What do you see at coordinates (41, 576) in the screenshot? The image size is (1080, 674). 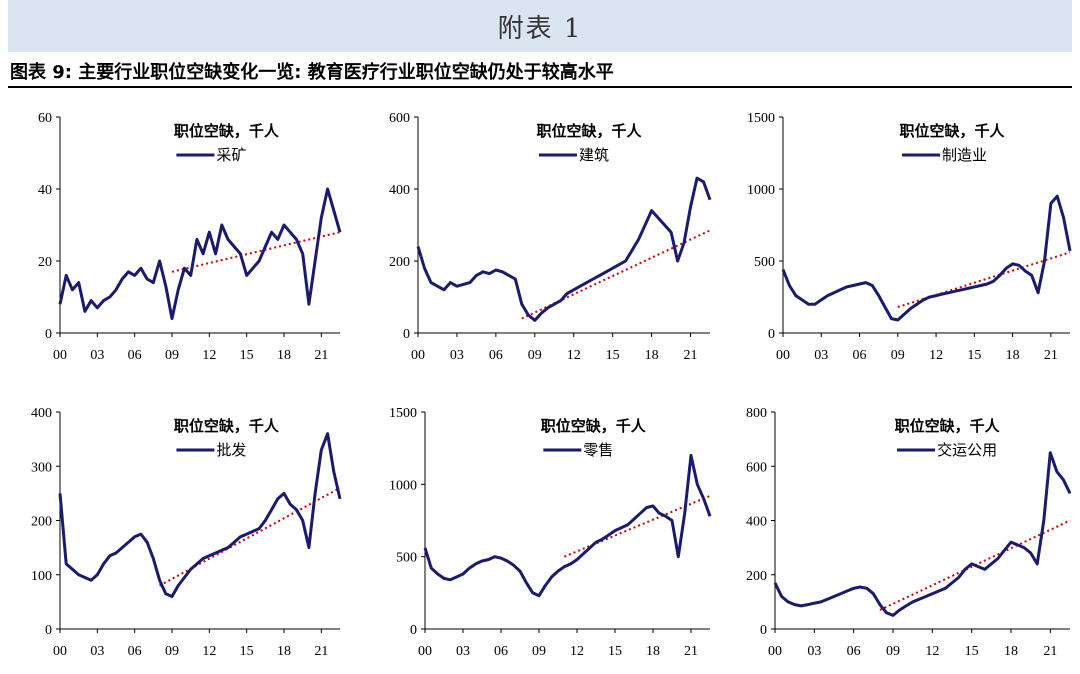 I see `y-tick-label: 100` at bounding box center [41, 576].